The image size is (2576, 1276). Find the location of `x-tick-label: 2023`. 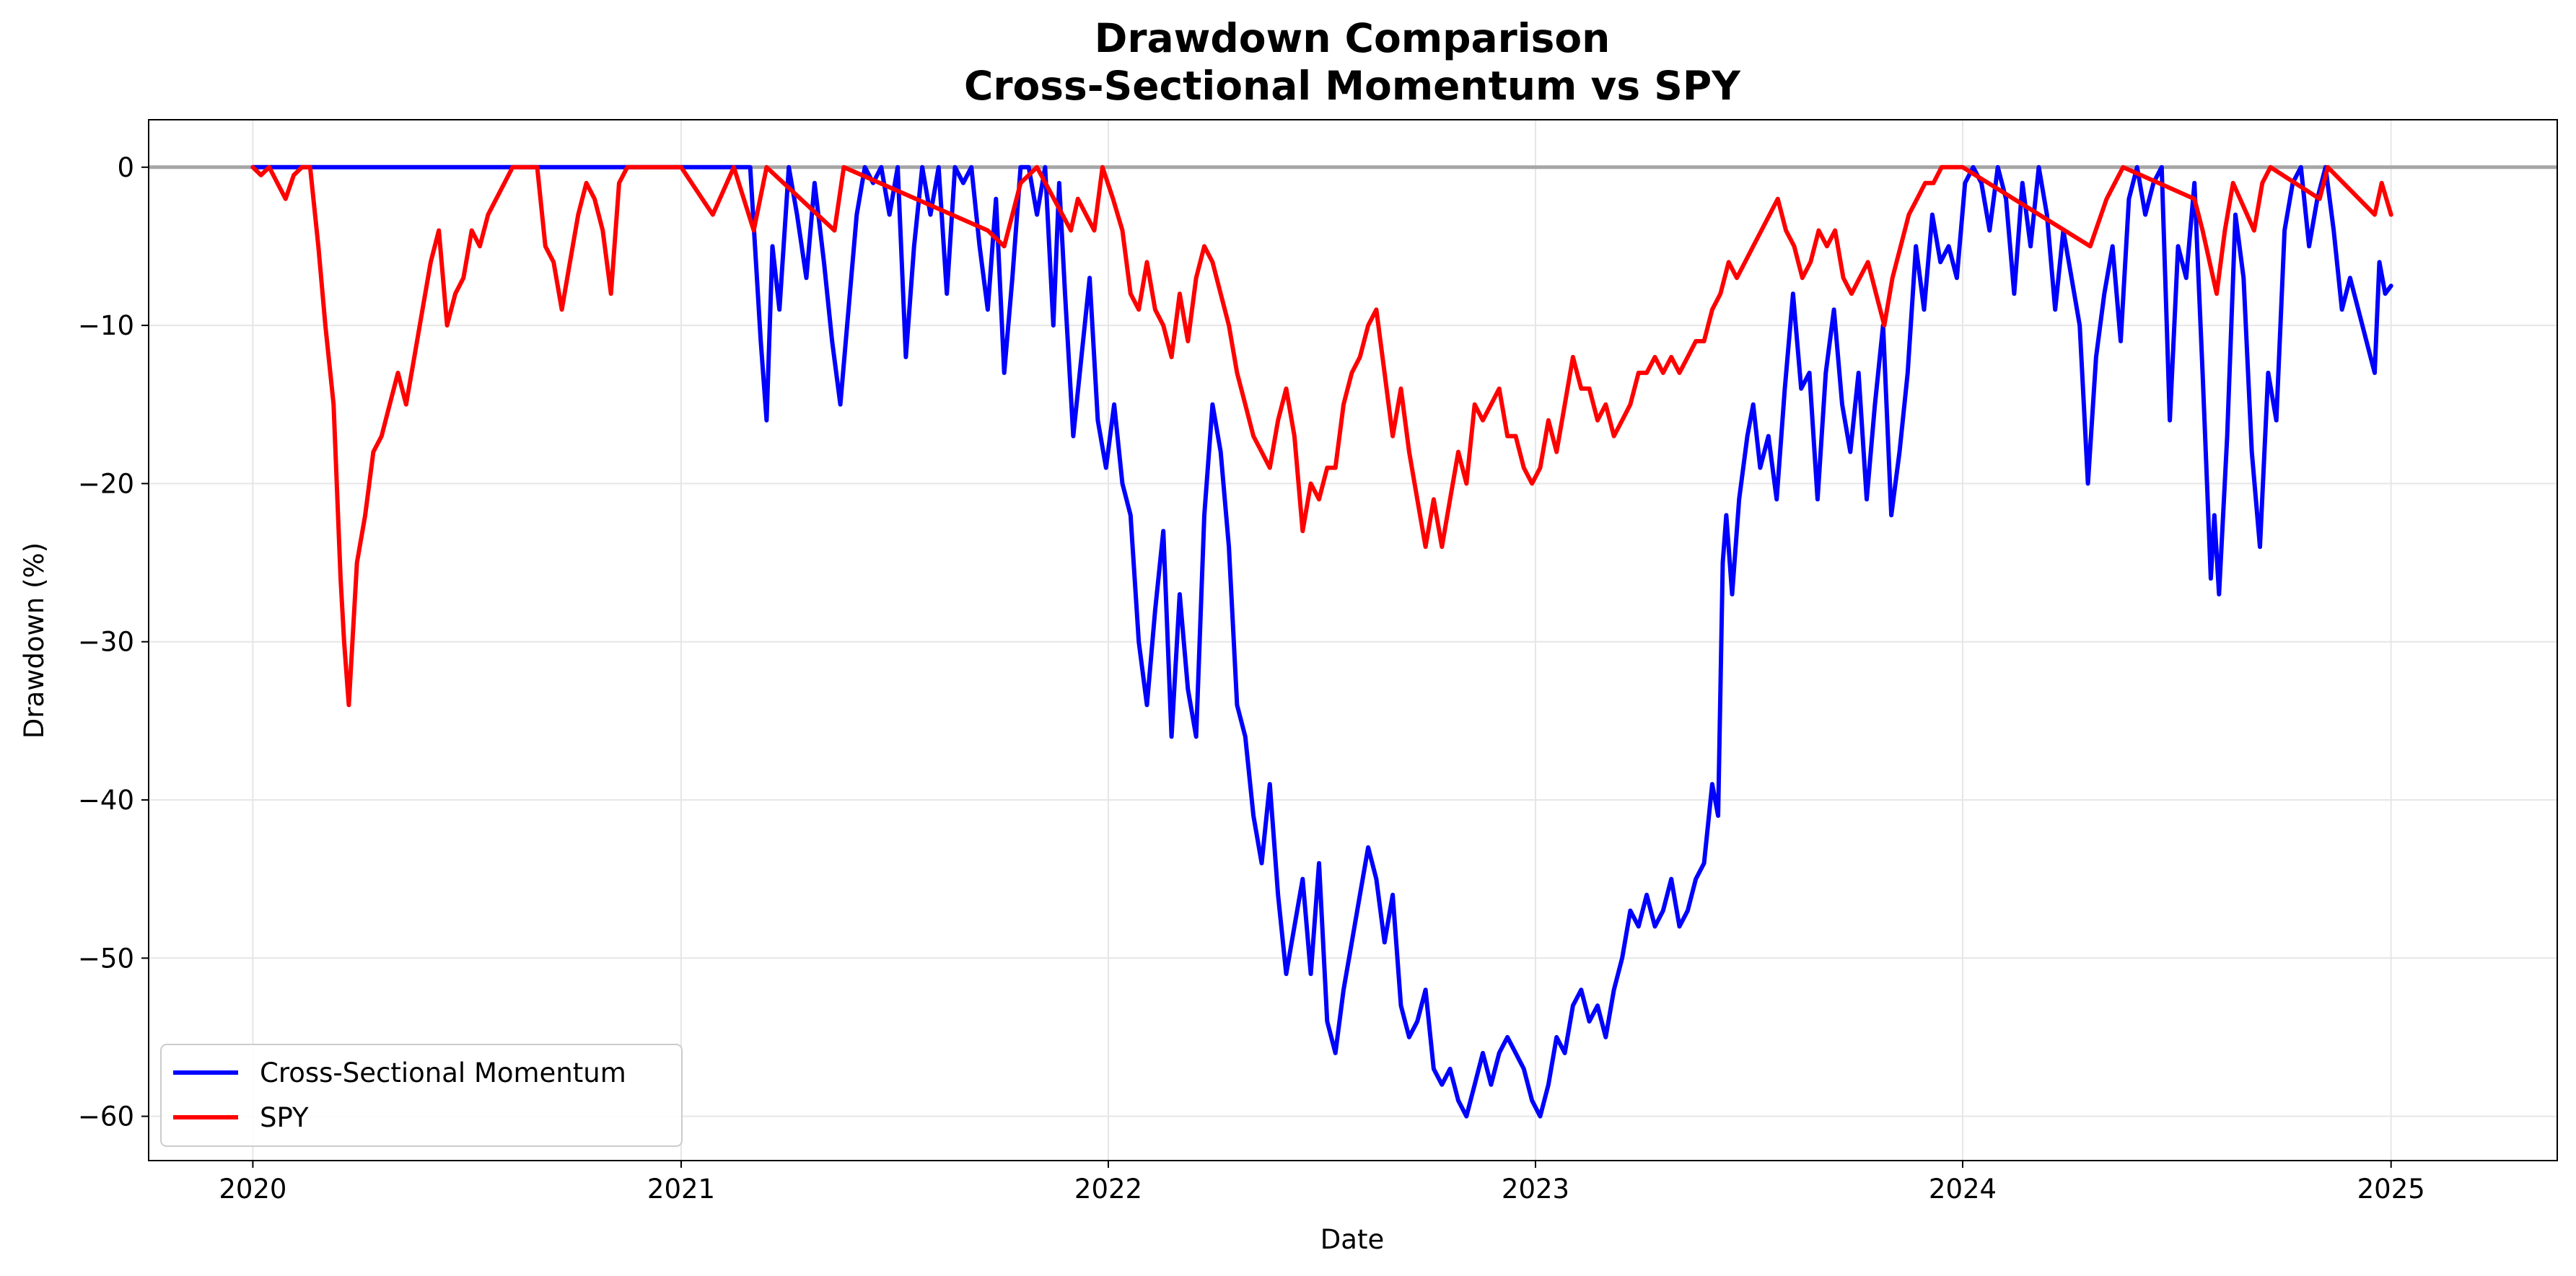

x-tick-label: 2023 is located at coordinates (1535, 1189).